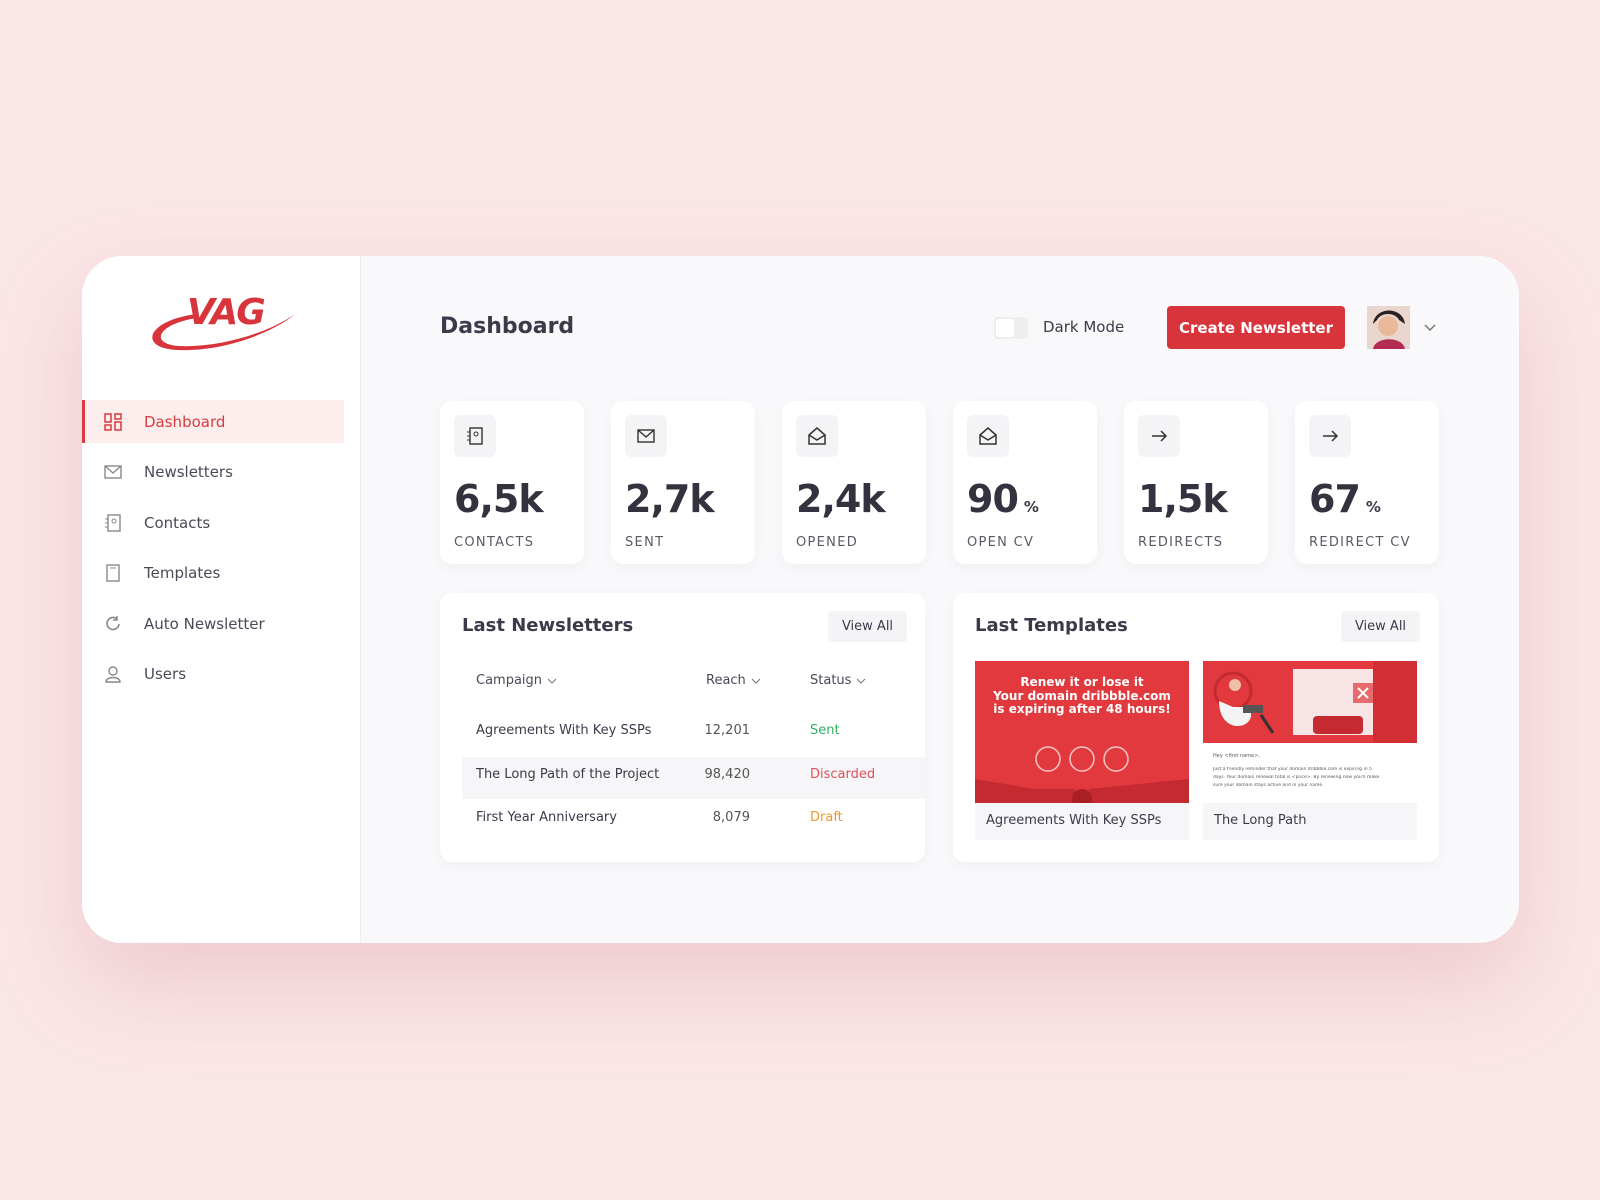  Describe the element at coordinates (731, 817) in the screenshot. I see `reach-cell: 8,079` at that location.